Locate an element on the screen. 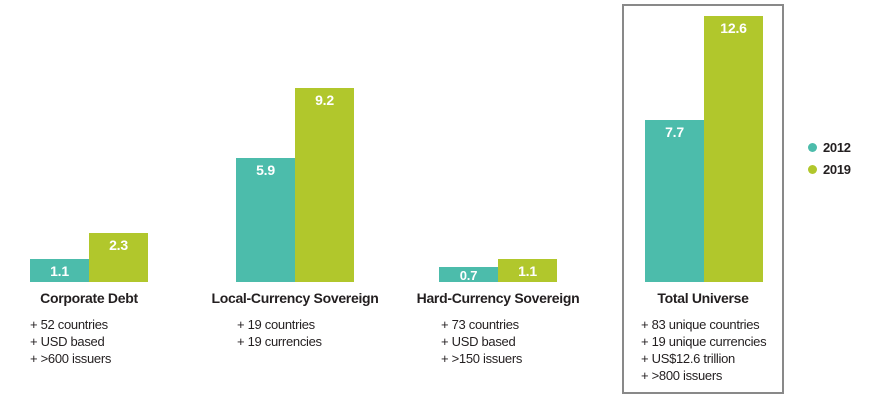 The image size is (880, 401). legend-item-2019: 2019 is located at coordinates (829, 169).